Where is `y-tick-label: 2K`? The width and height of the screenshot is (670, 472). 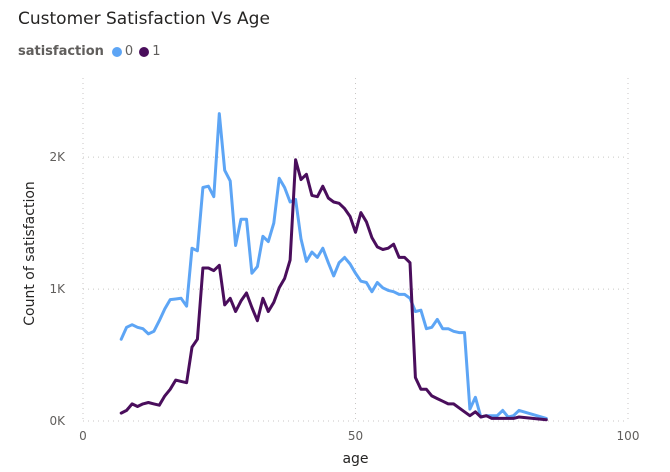 y-tick-label: 2K is located at coordinates (57, 157).